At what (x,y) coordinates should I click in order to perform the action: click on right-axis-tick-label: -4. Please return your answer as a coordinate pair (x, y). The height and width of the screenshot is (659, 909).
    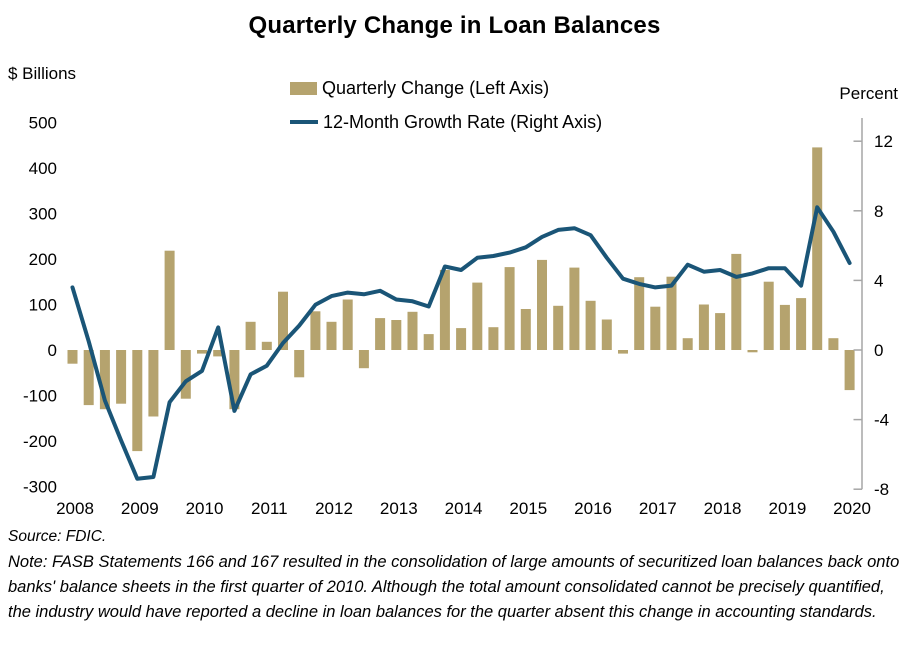
    Looking at the image, I should click on (881, 420).